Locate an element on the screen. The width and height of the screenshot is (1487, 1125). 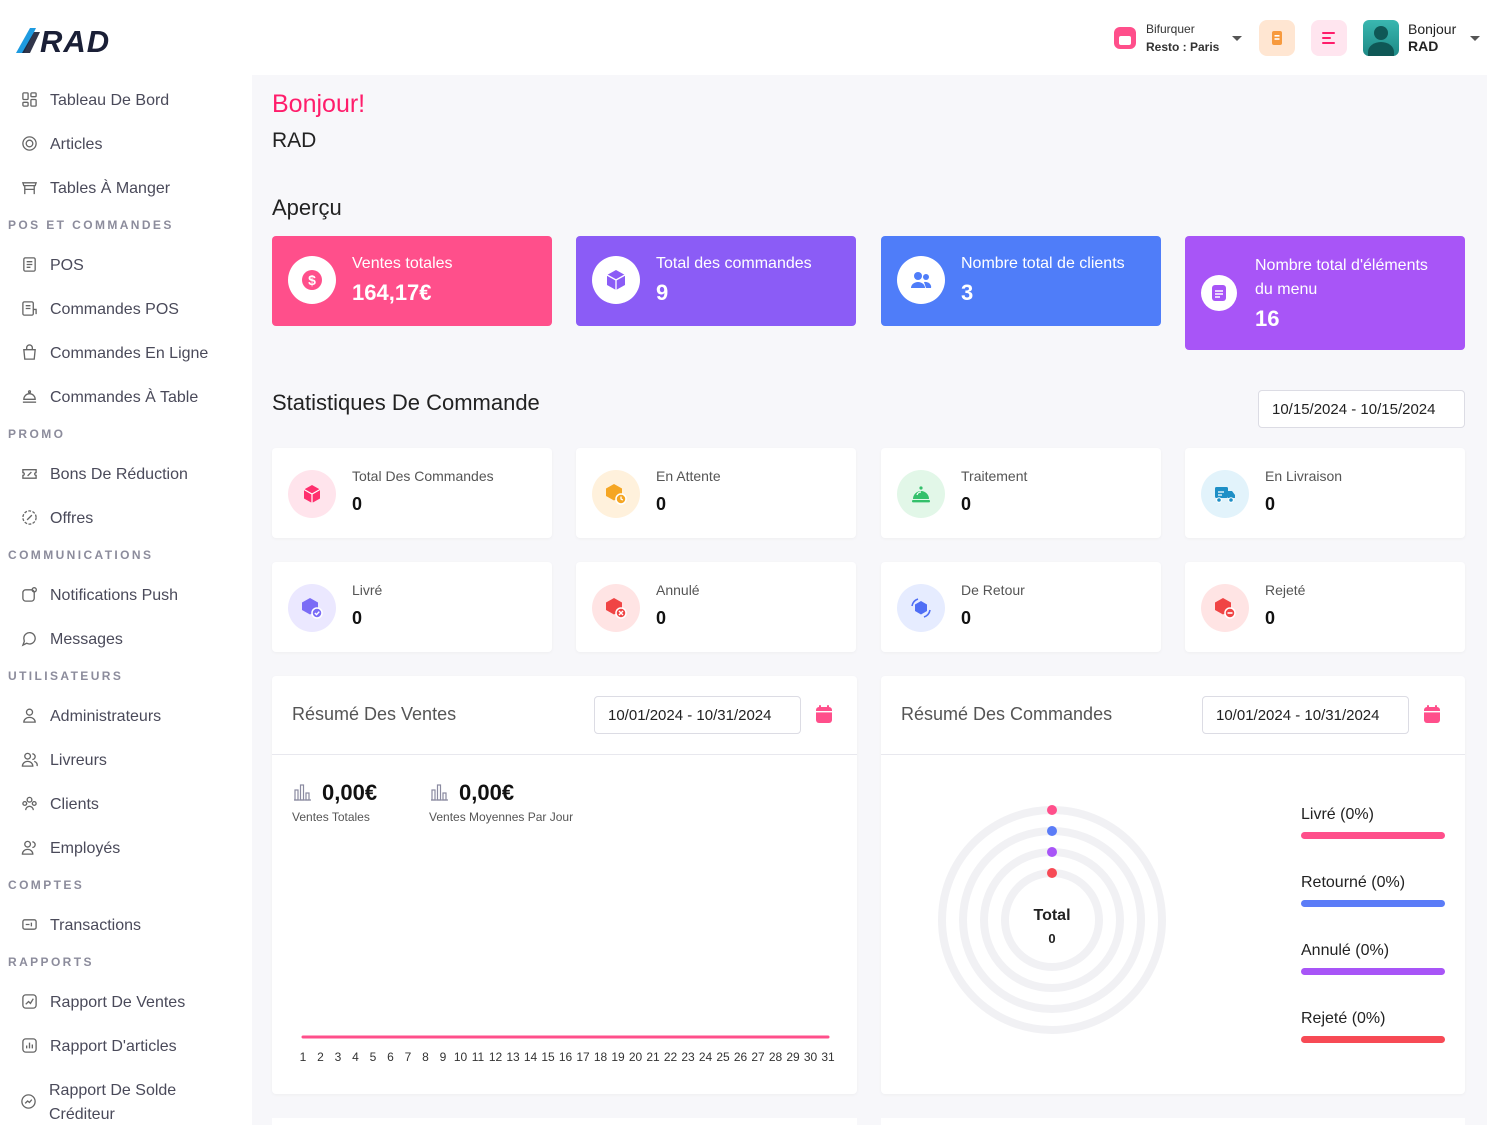
order-stats-date-range: 10/15/2024 - 10/15/2024 is located at coordinates (1361, 409).